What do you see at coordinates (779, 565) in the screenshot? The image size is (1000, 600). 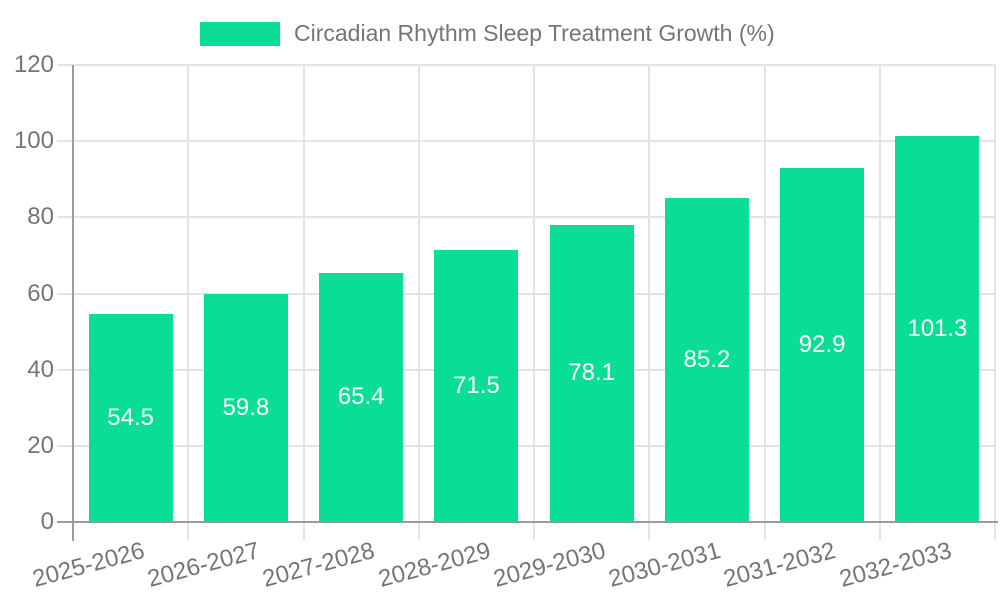 I see `x-tick-label: 2031-2032` at bounding box center [779, 565].